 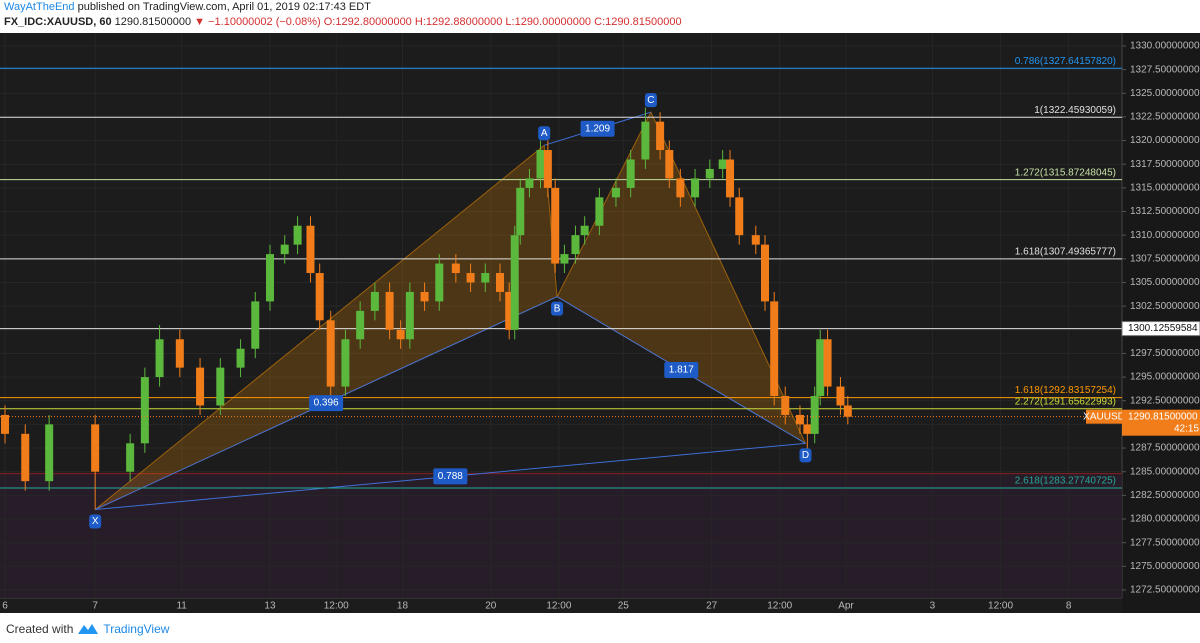 What do you see at coordinates (624, 606) in the screenshot?
I see `x-tick-label: 25` at bounding box center [624, 606].